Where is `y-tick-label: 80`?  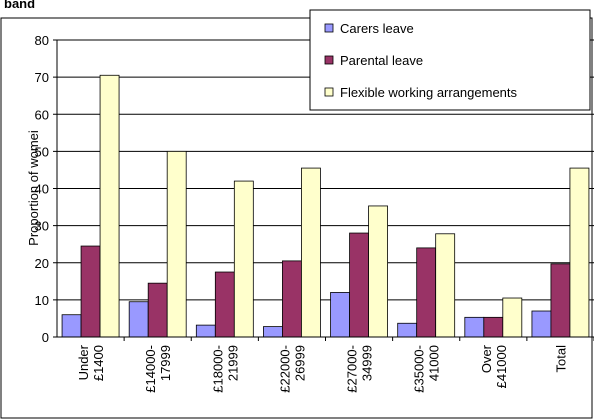
y-tick-label: 80 is located at coordinates (42, 40).